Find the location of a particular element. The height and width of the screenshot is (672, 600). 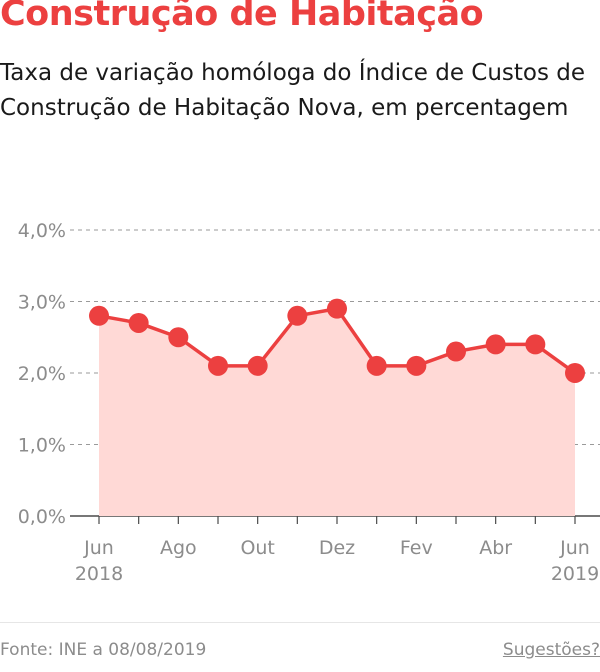

suggestions-link: Sugestões? is located at coordinates (551, 650).